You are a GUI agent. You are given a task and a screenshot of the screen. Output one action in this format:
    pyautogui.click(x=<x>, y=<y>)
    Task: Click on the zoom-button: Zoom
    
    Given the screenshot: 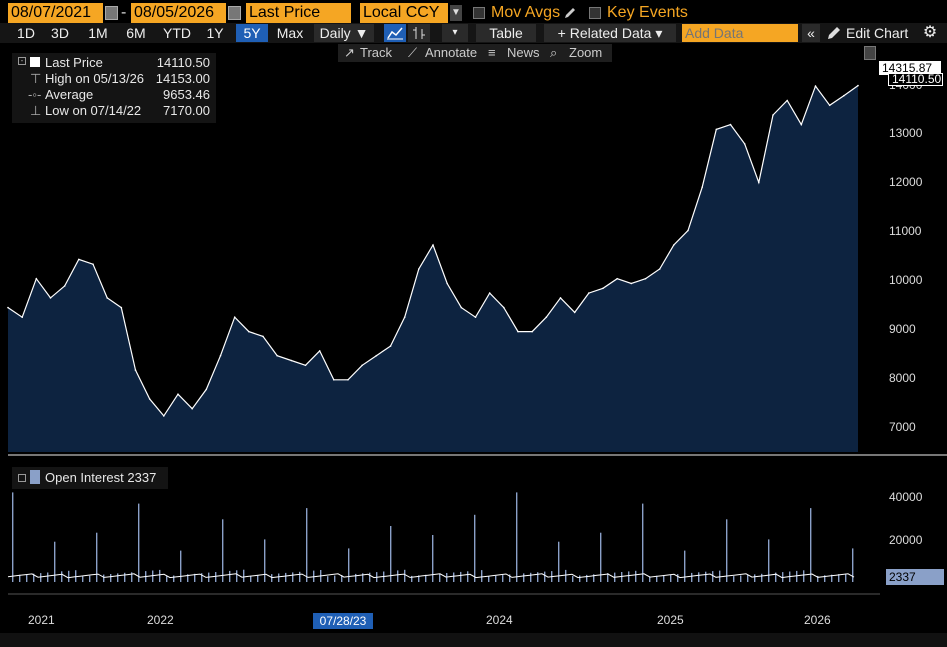 What is the action you would take?
    pyautogui.click(x=586, y=52)
    